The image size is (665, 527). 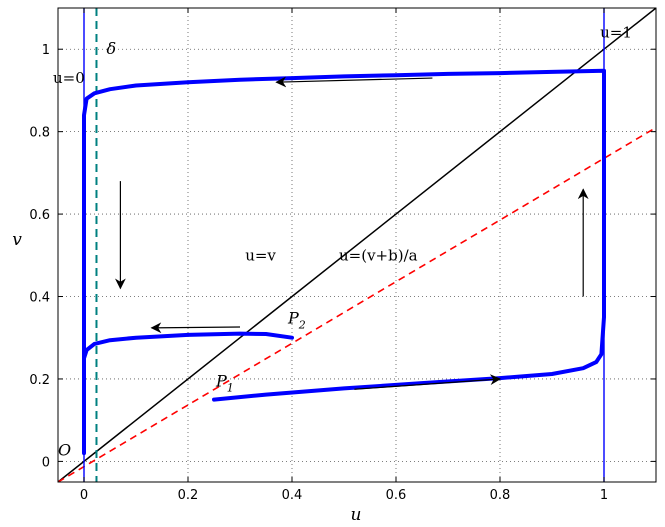 What do you see at coordinates (500, 495) in the screenshot?
I see `x-tick-label: 0.8` at bounding box center [500, 495].